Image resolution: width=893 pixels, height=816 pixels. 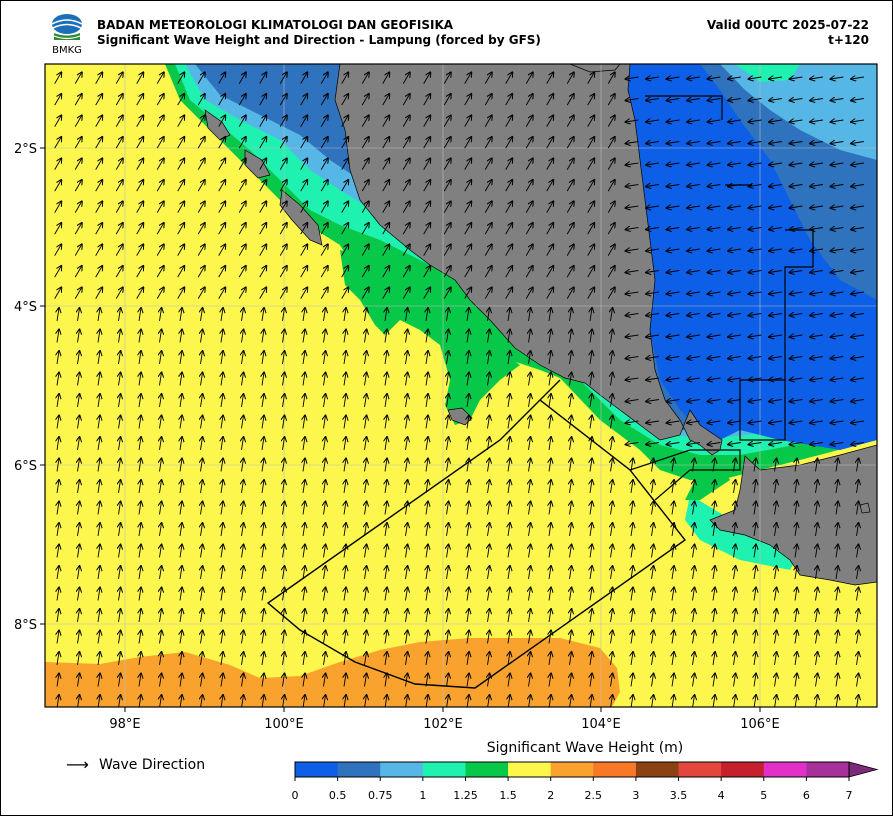 I want to click on sea-orange-zone, so click(x=332, y=672).